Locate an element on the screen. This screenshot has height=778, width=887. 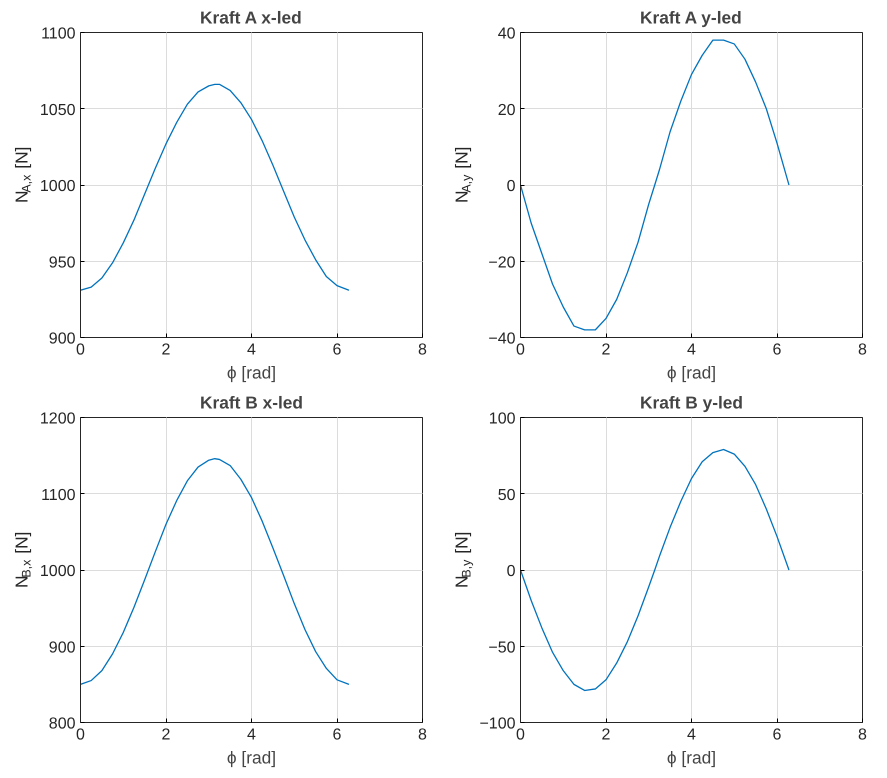
y-tick-label: −50 is located at coordinates (502, 647).